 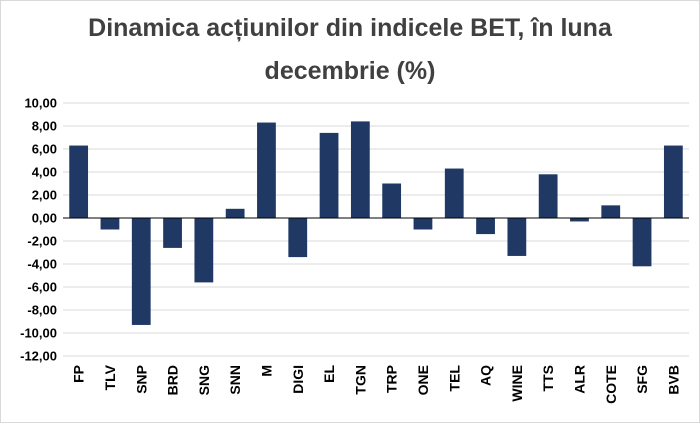 I want to click on y-tick-label: -12,00, so click(x=38, y=356).